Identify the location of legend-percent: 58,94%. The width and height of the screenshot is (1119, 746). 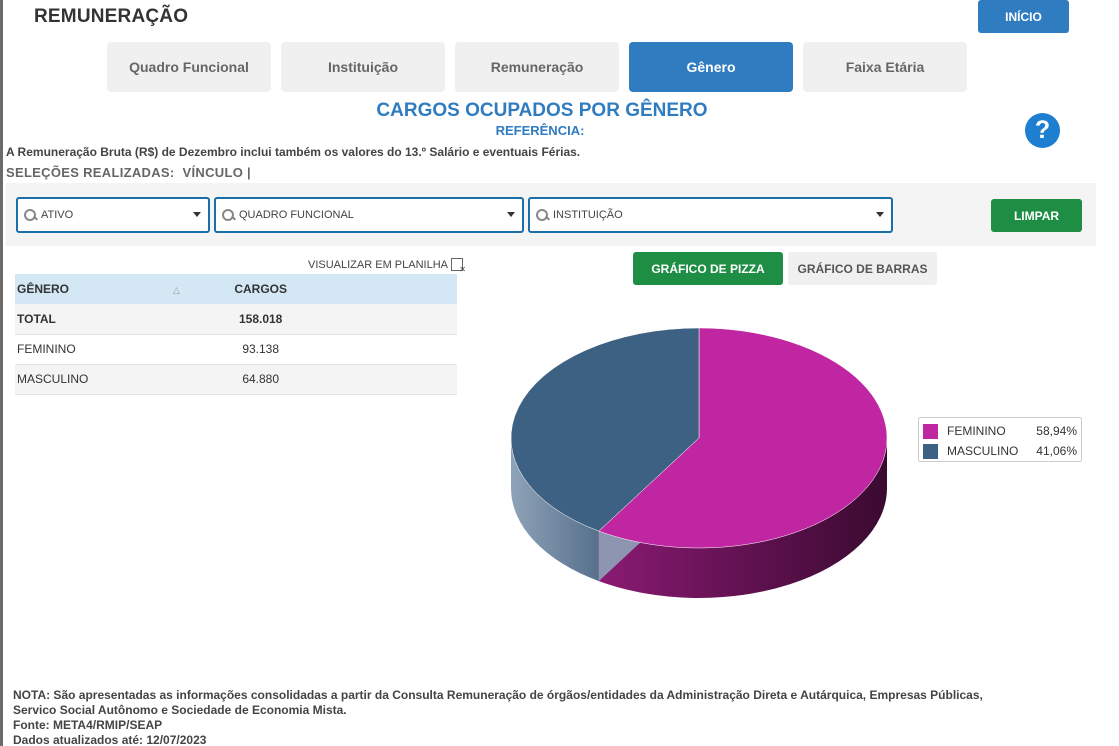
(1056, 431).